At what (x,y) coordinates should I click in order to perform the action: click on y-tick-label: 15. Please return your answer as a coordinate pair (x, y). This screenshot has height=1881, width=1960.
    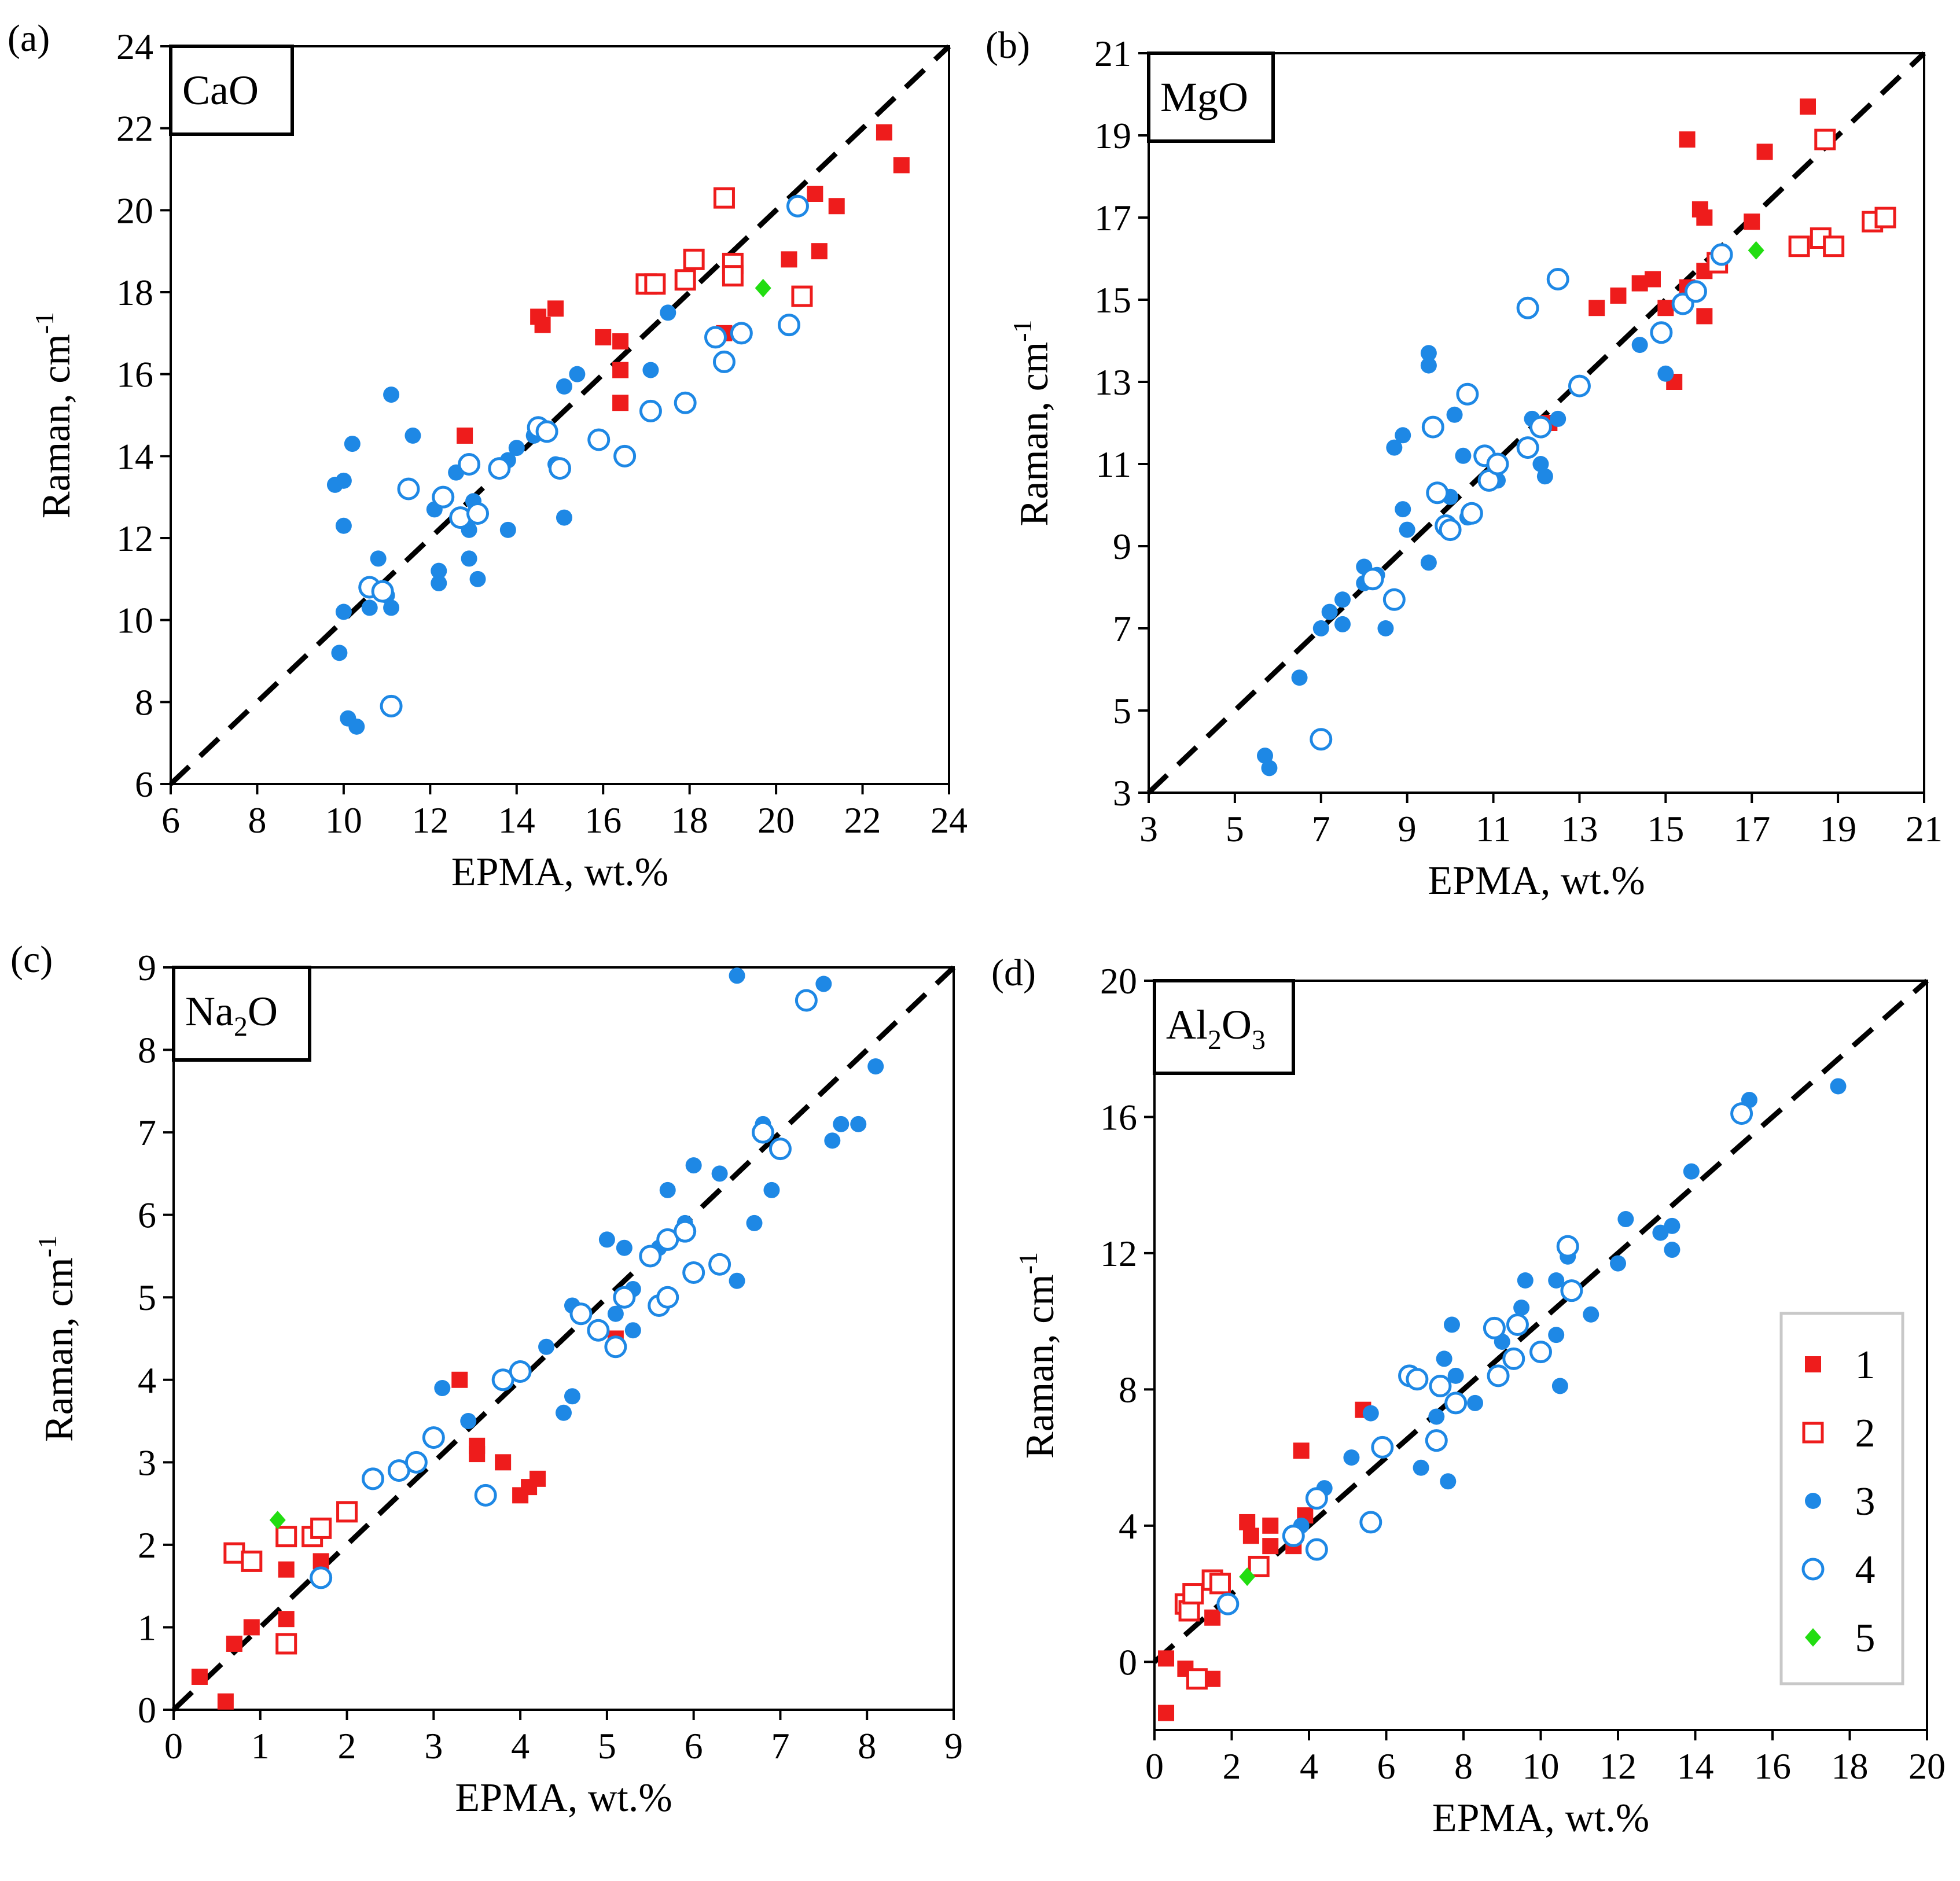
    Looking at the image, I should click on (1112, 300).